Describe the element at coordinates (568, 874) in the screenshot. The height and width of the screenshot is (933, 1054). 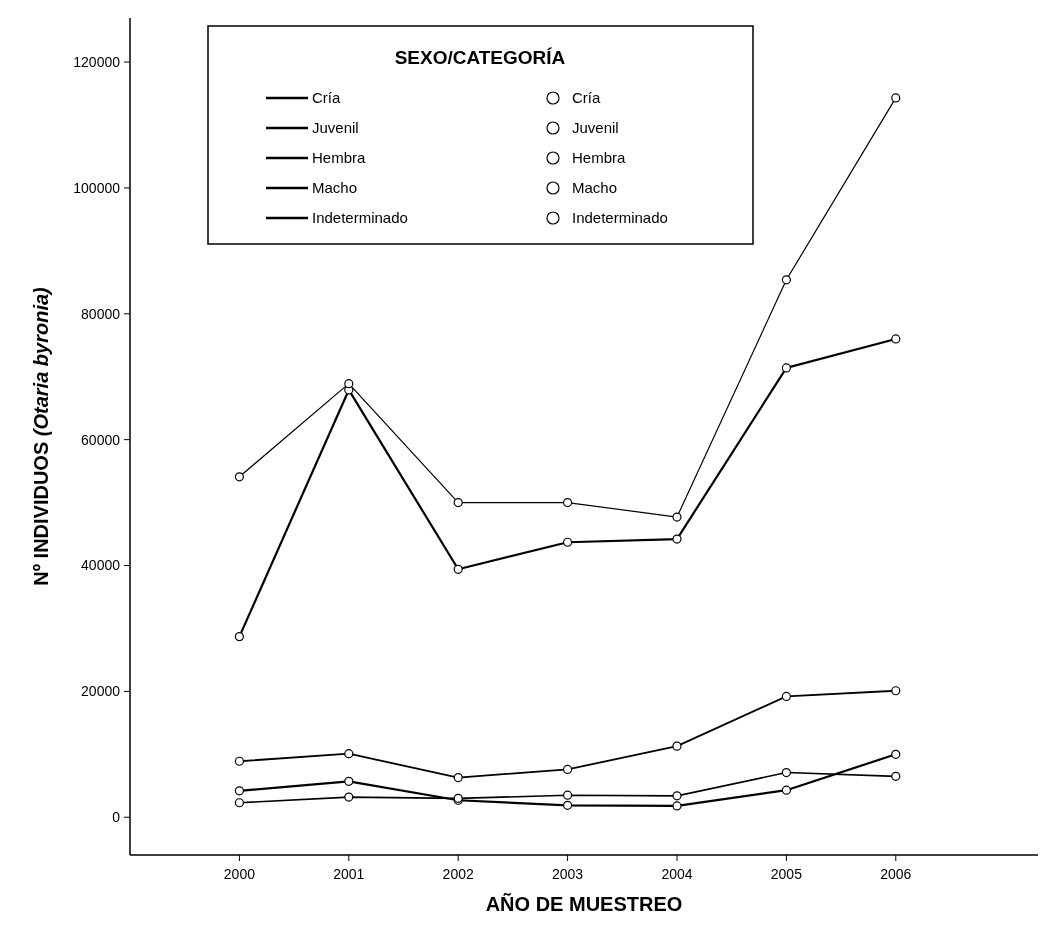
I see `x-tick-label: 2003` at that location.